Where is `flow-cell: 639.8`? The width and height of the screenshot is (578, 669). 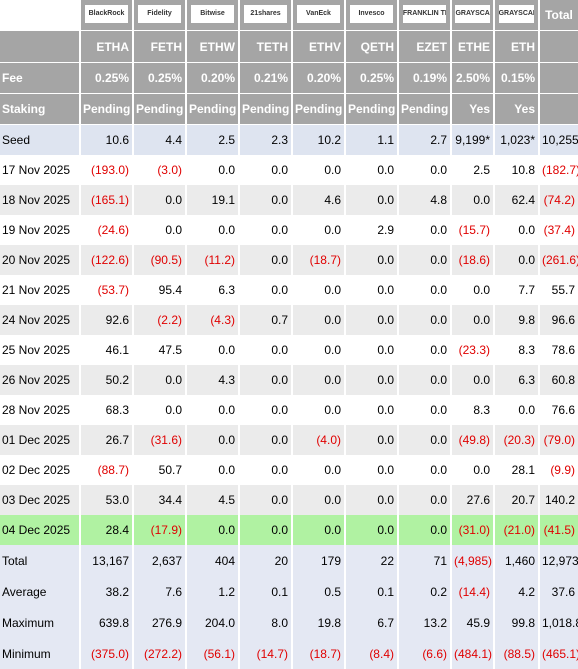
flow-cell: 639.8 is located at coordinates (107, 622).